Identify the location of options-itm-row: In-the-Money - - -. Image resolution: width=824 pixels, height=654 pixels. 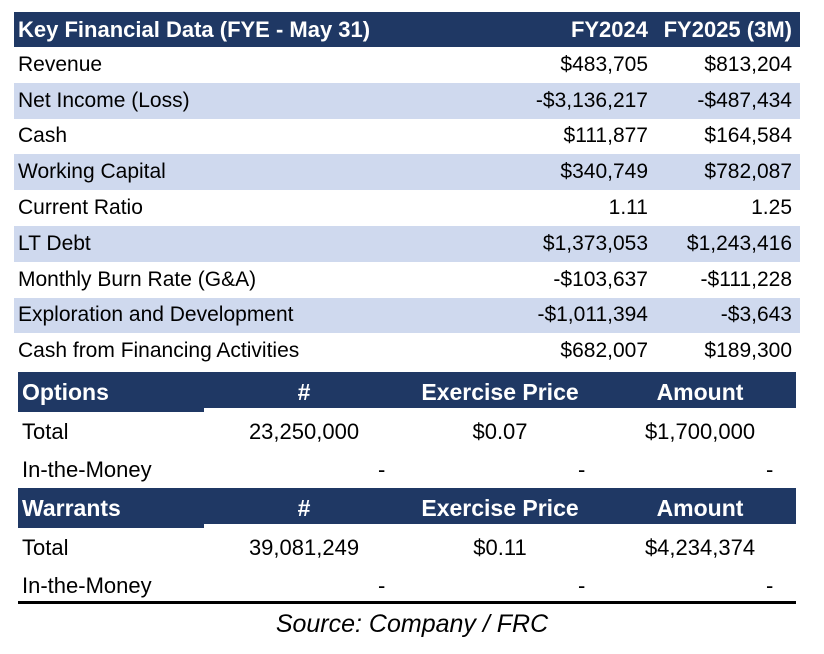
(407, 469).